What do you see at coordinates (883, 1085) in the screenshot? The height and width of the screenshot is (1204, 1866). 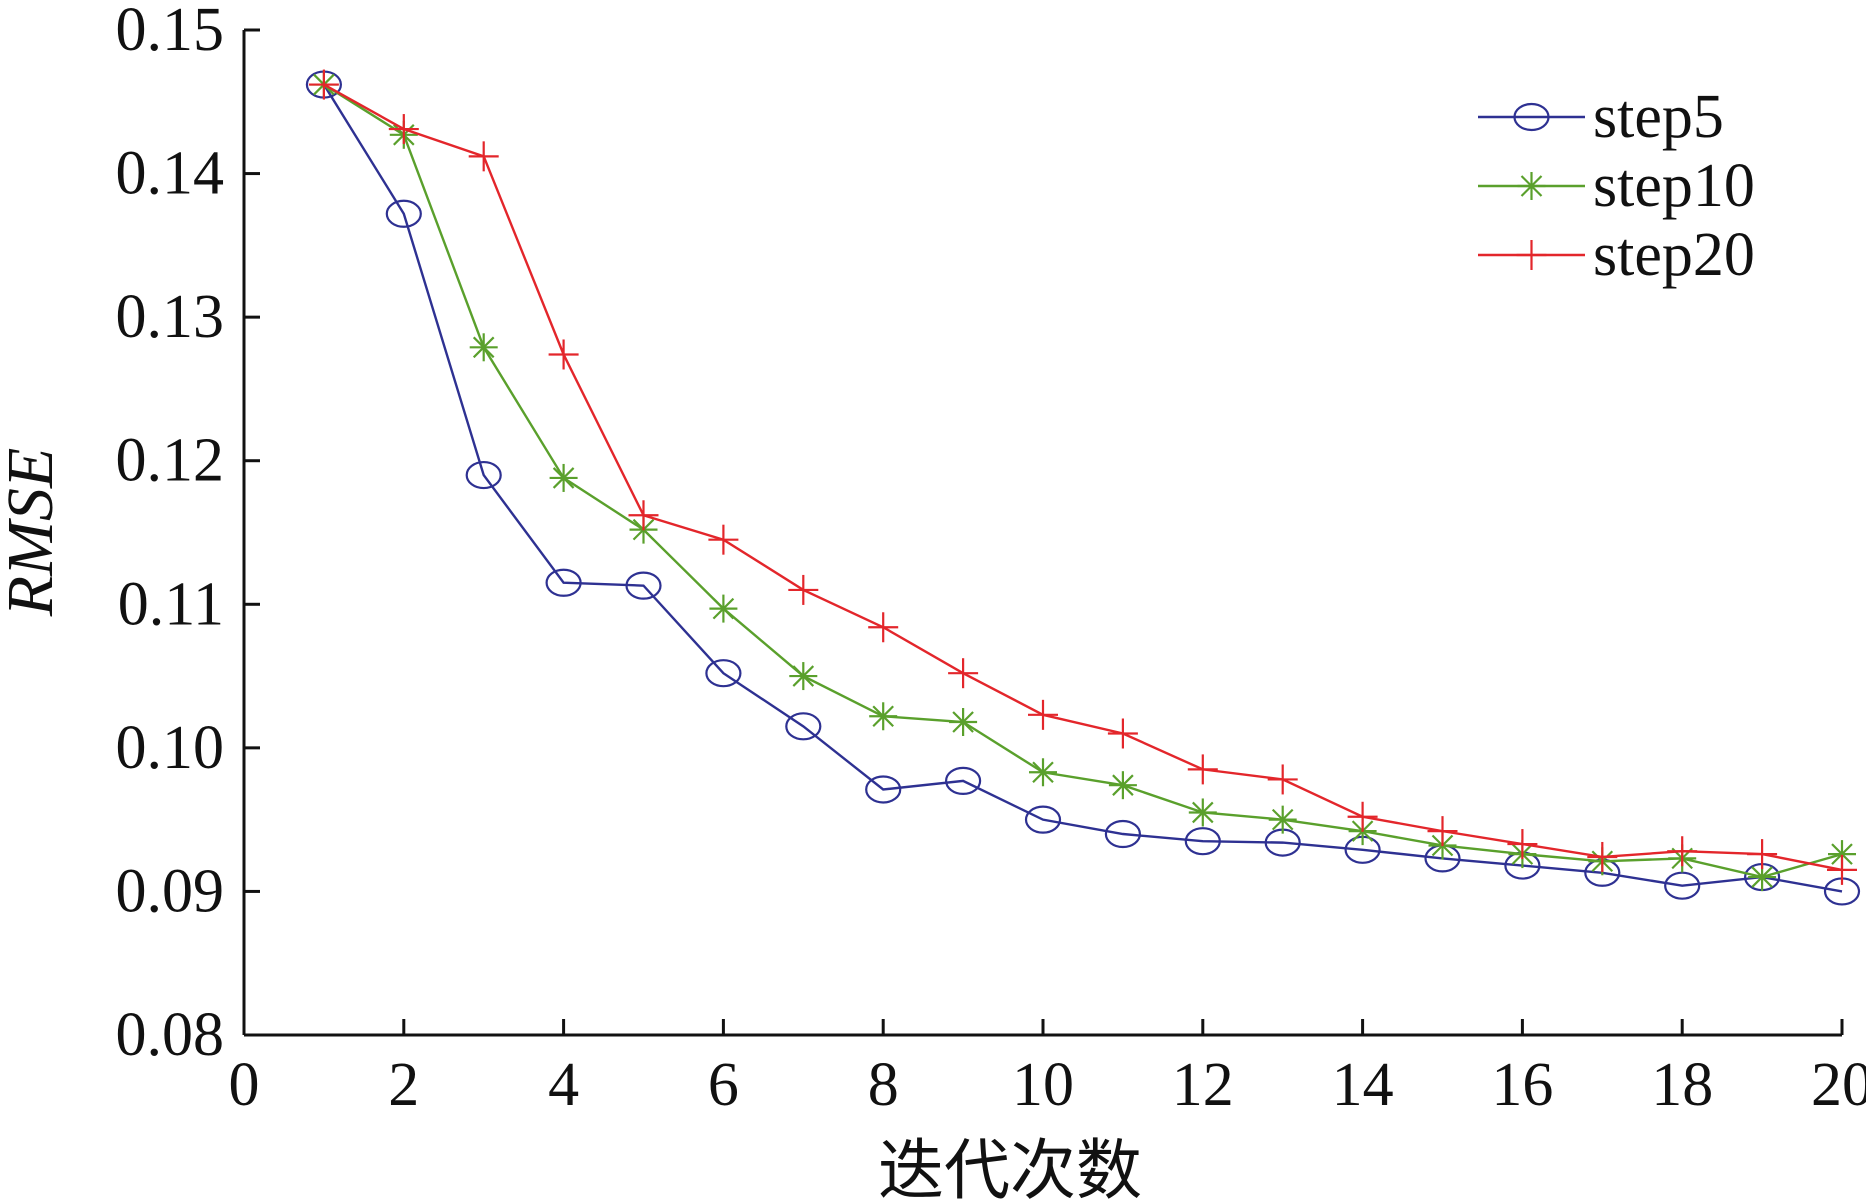 I see `x-tick-label: 8` at bounding box center [883, 1085].